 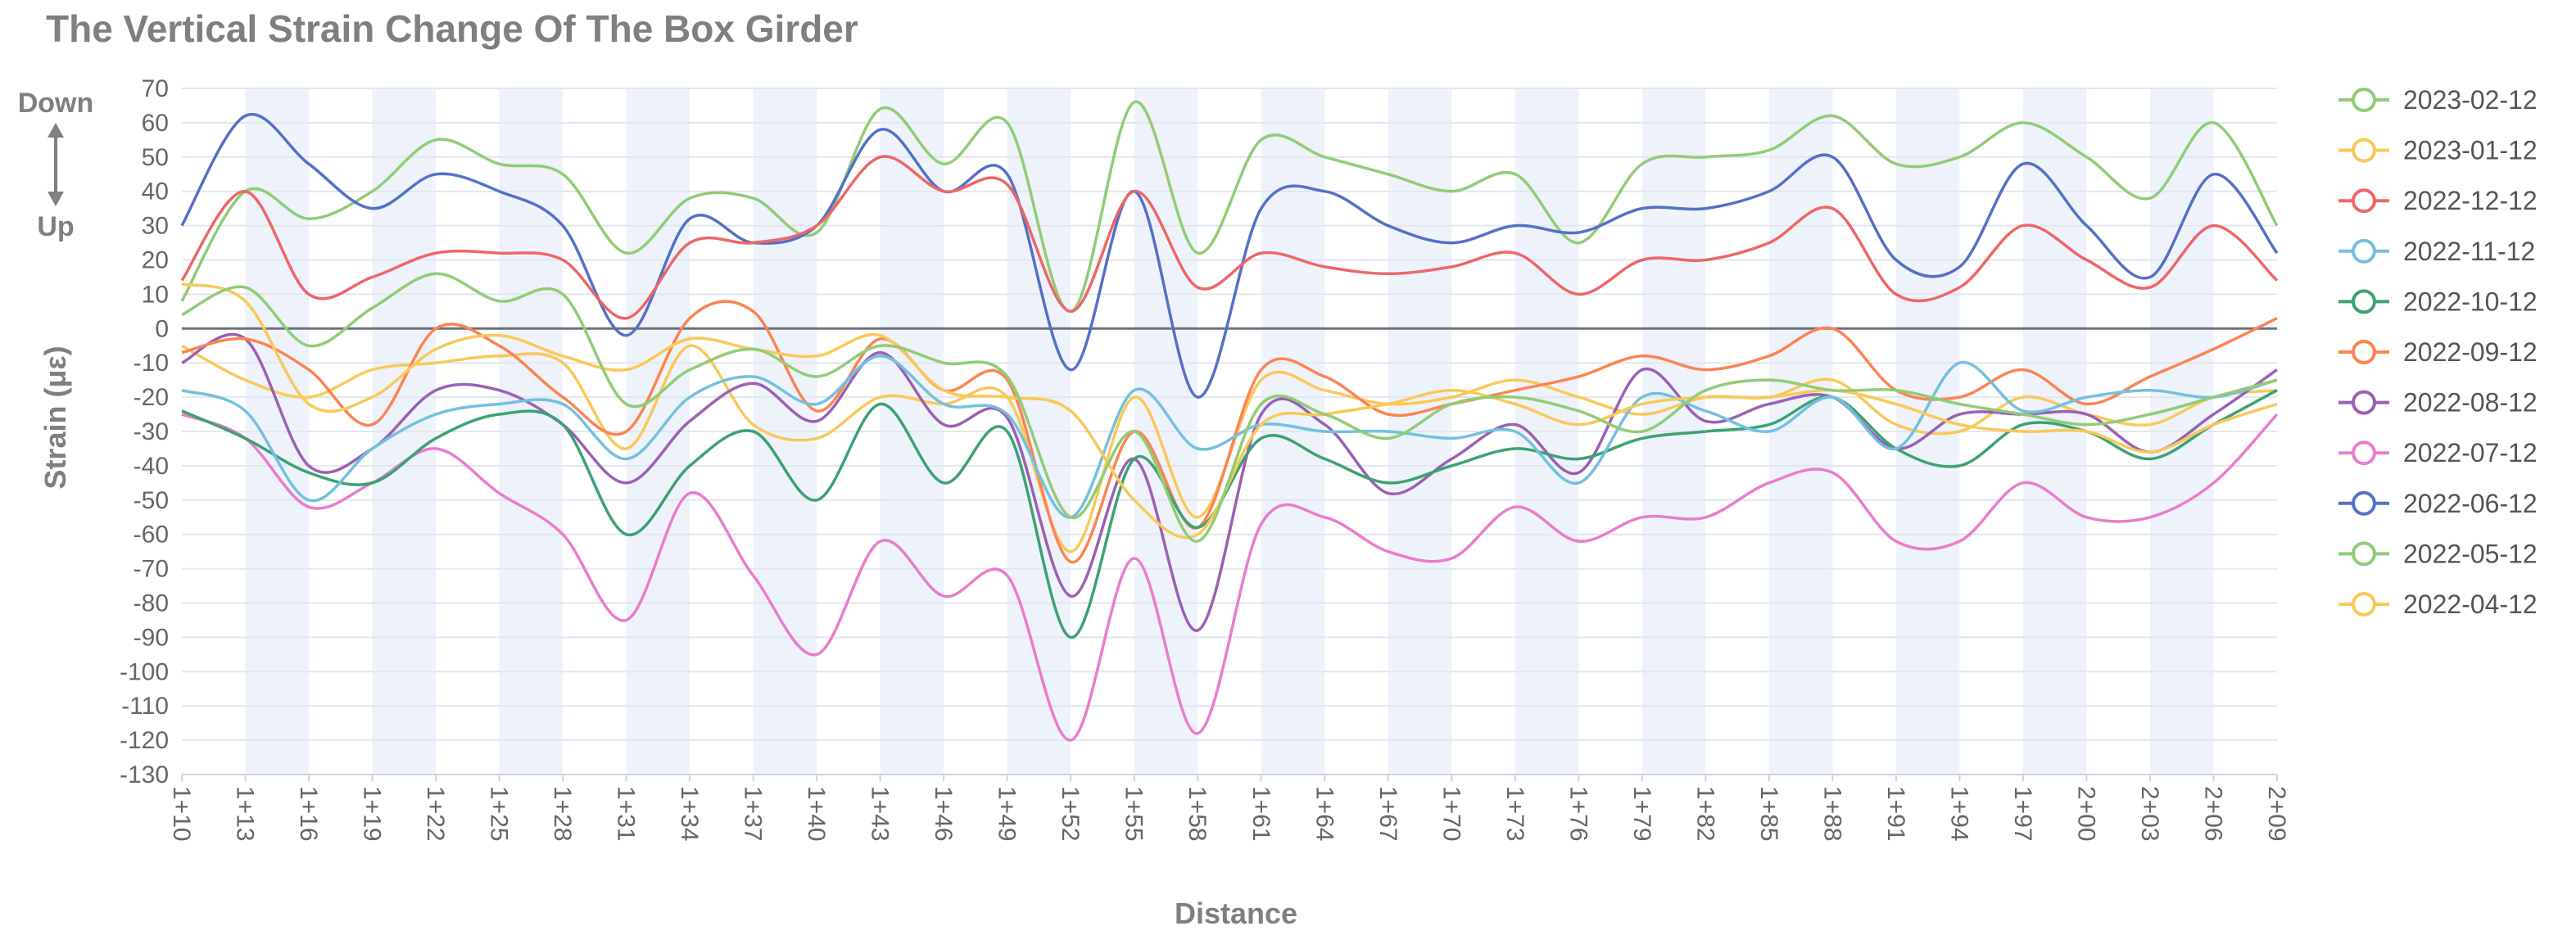 I want to click on y-tick-label: -100, so click(x=144, y=671).